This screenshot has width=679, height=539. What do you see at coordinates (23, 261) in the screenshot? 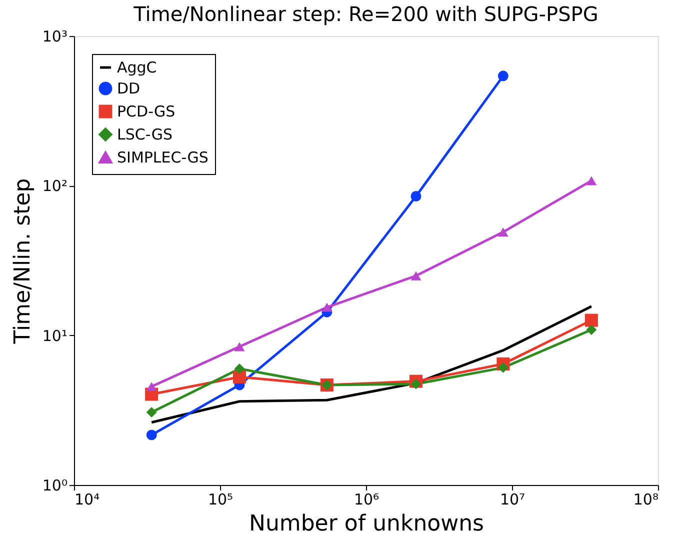
I see `y-axis-title: Time/Nlin. step` at bounding box center [23, 261].